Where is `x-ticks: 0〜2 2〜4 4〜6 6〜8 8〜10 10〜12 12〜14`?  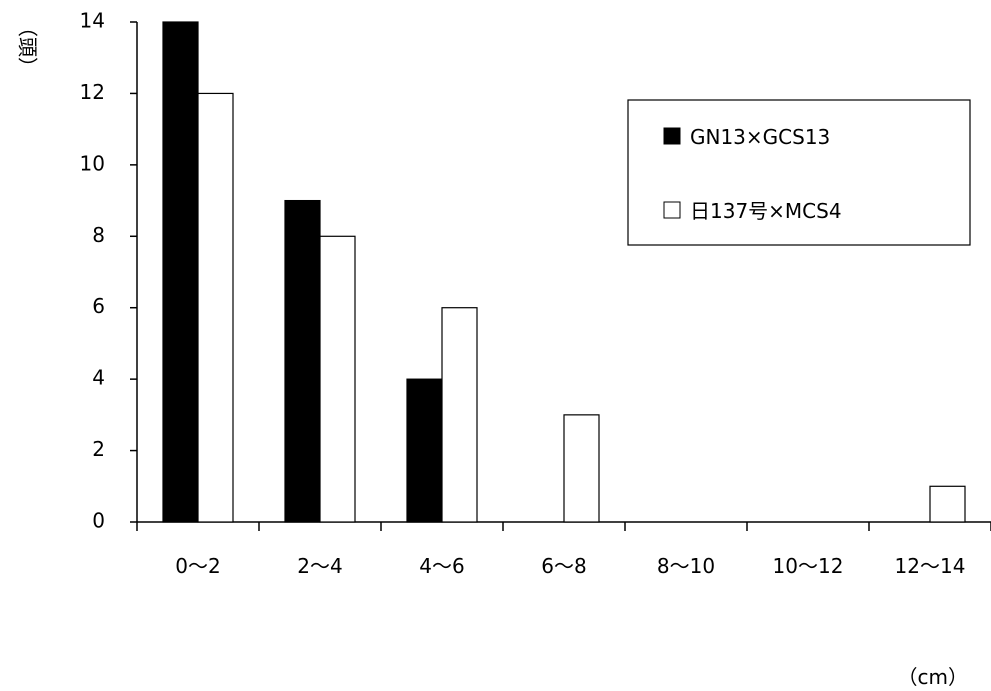 x-ticks: 0〜2 2〜4 4〜6 6〜8 8〜10 10〜12 12〜14 is located at coordinates (563, 550).